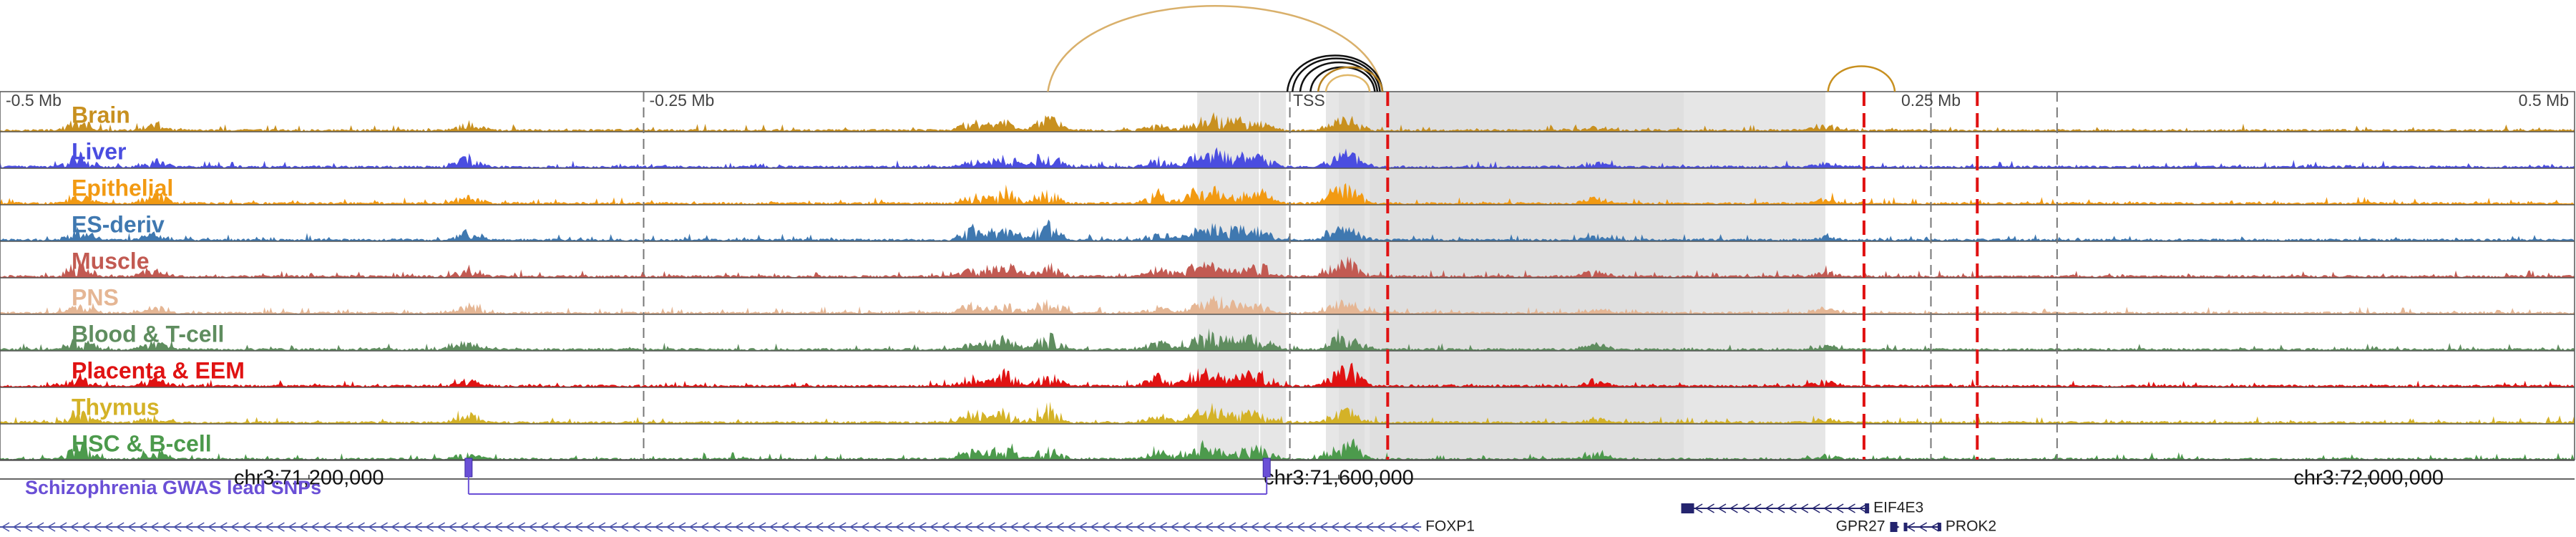 The image size is (2576, 537). Describe the element at coordinates (1339, 478) in the screenshot. I see `axis-tick-label: chr3:71,600,000` at that location.